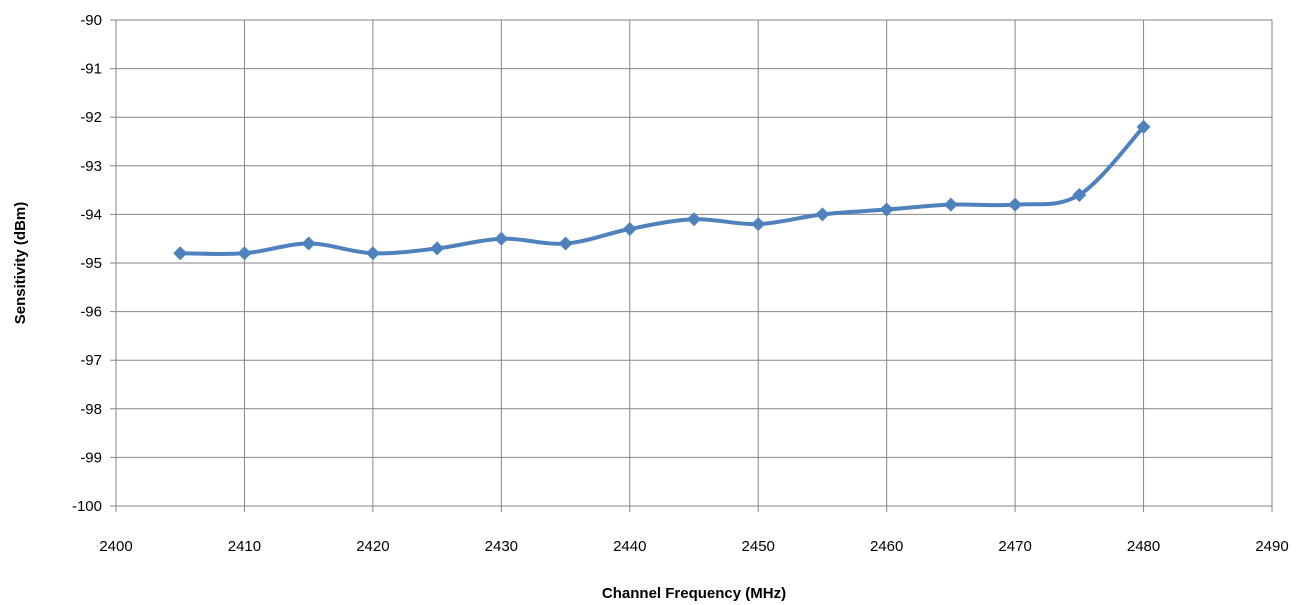  Describe the element at coordinates (886, 546) in the screenshot. I see `x-tick-label: 2460` at that location.